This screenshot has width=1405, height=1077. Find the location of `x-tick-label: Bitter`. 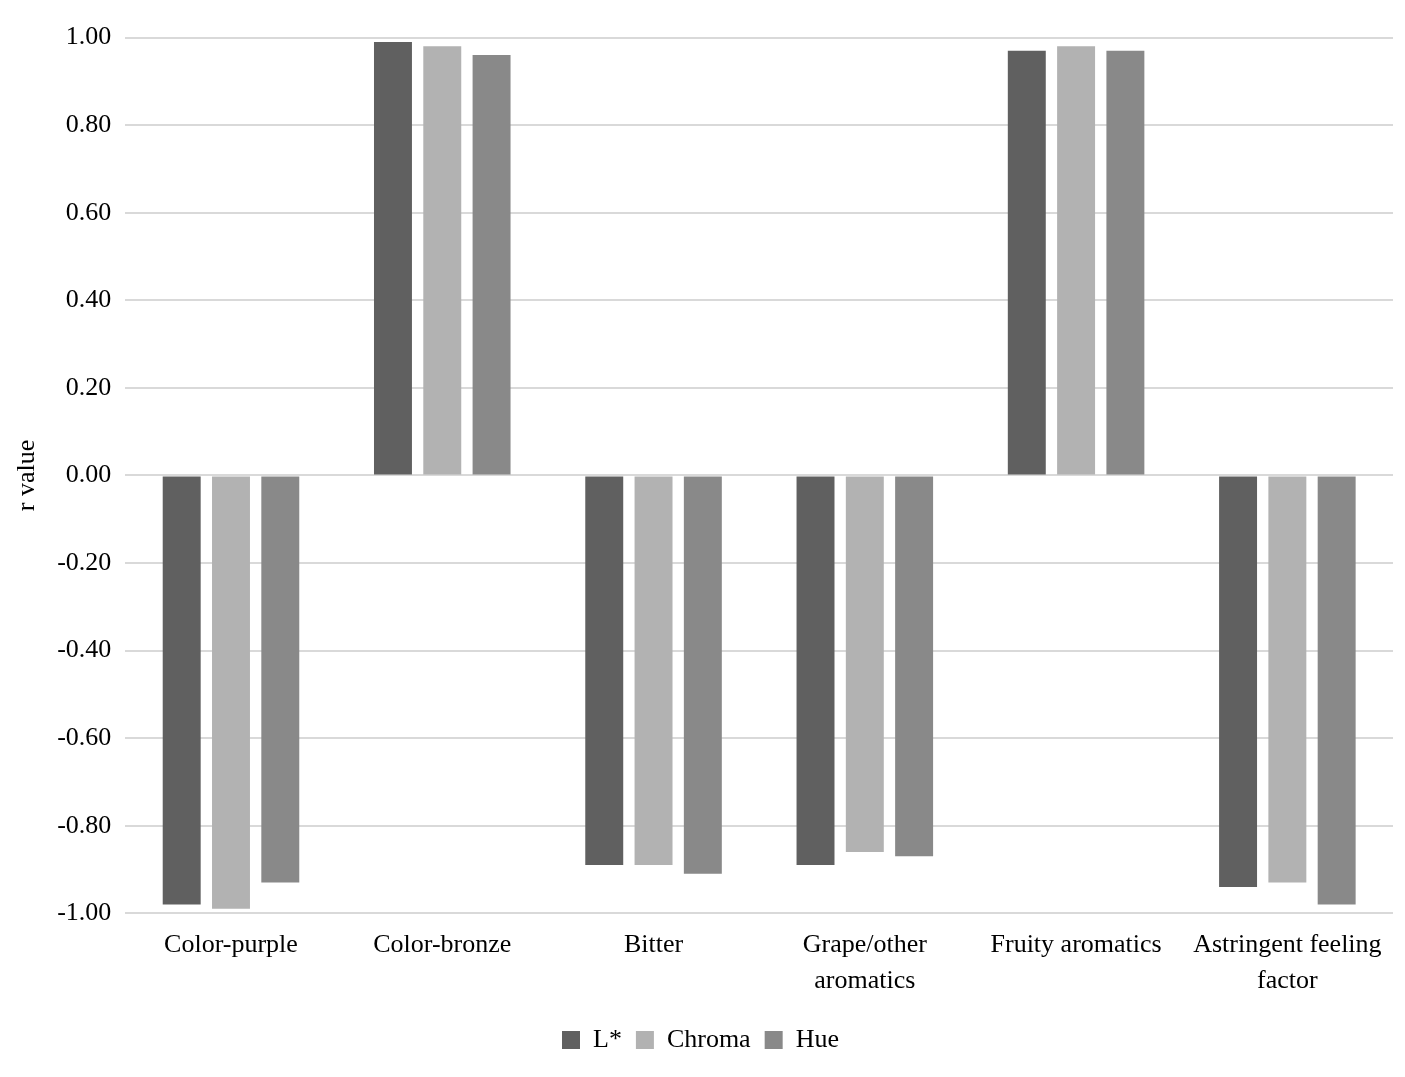

x-tick-label: Bitter is located at coordinates (653, 944).